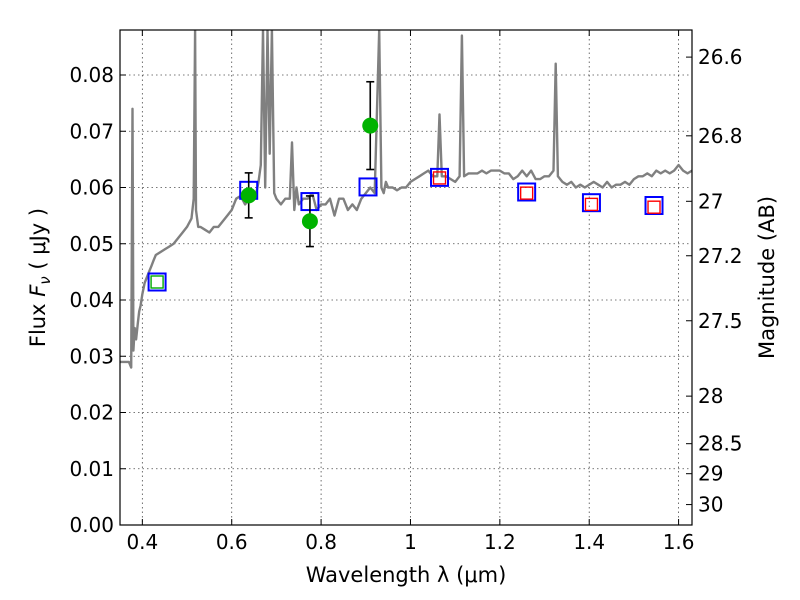  Describe the element at coordinates (589, 542) in the screenshot. I see `x-tick-label: 1.4` at that location.